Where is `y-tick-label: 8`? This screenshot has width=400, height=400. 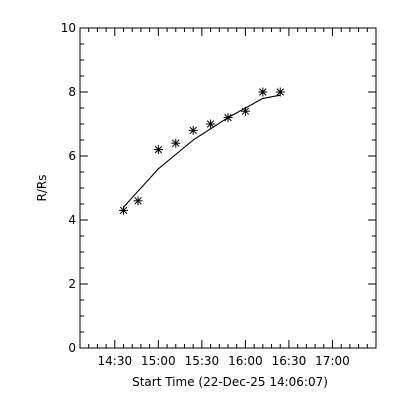 y-tick-label: 8 is located at coordinates (72, 92).